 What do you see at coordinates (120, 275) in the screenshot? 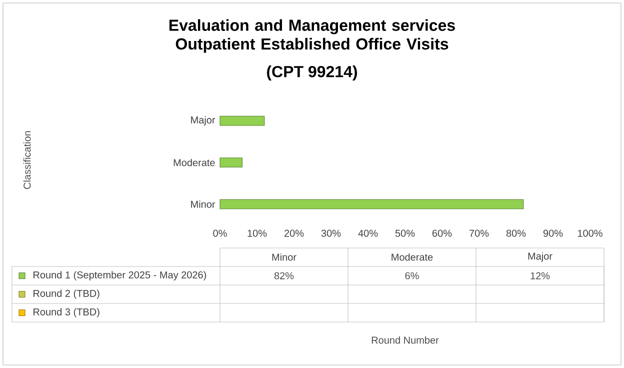
I see `legend-label: Round 1 (September 2025 - May 2026)` at bounding box center [120, 275].